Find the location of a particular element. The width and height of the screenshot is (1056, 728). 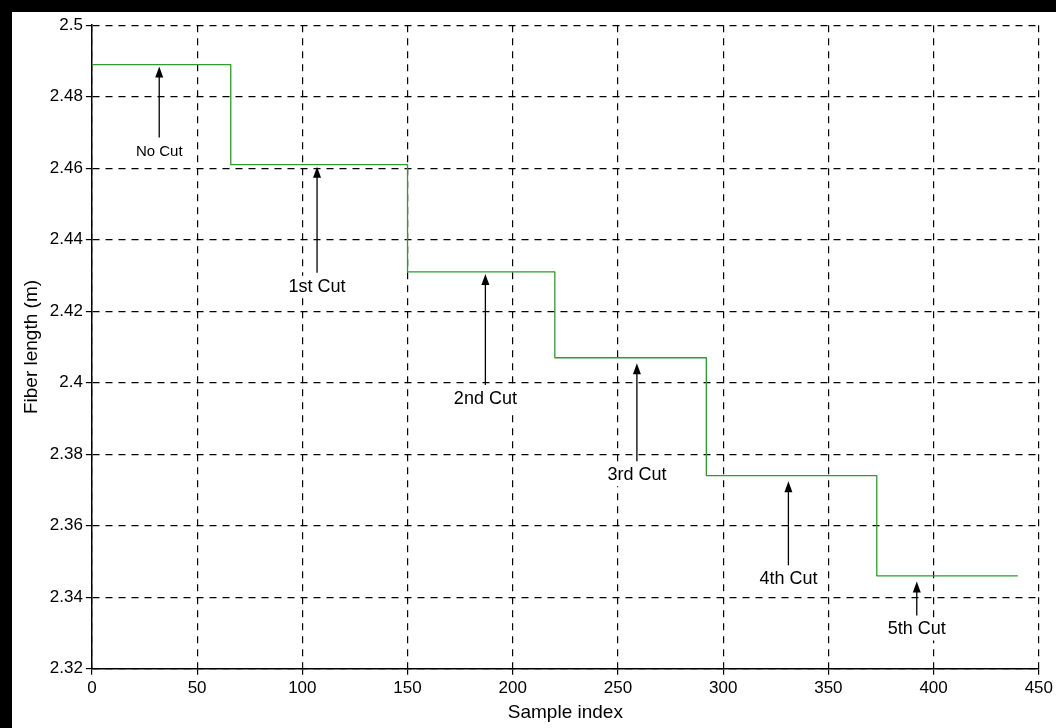

y-tick-label: 2.4 is located at coordinates (71, 382).